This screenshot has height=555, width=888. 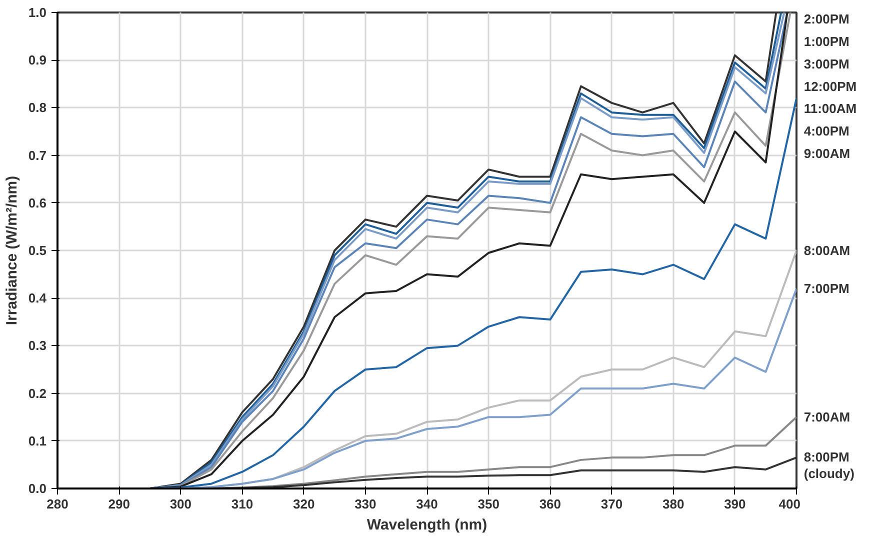 What do you see at coordinates (11, 251) in the screenshot?
I see `y-axis-title: Irradiance (W/m²/nm)` at bounding box center [11, 251].